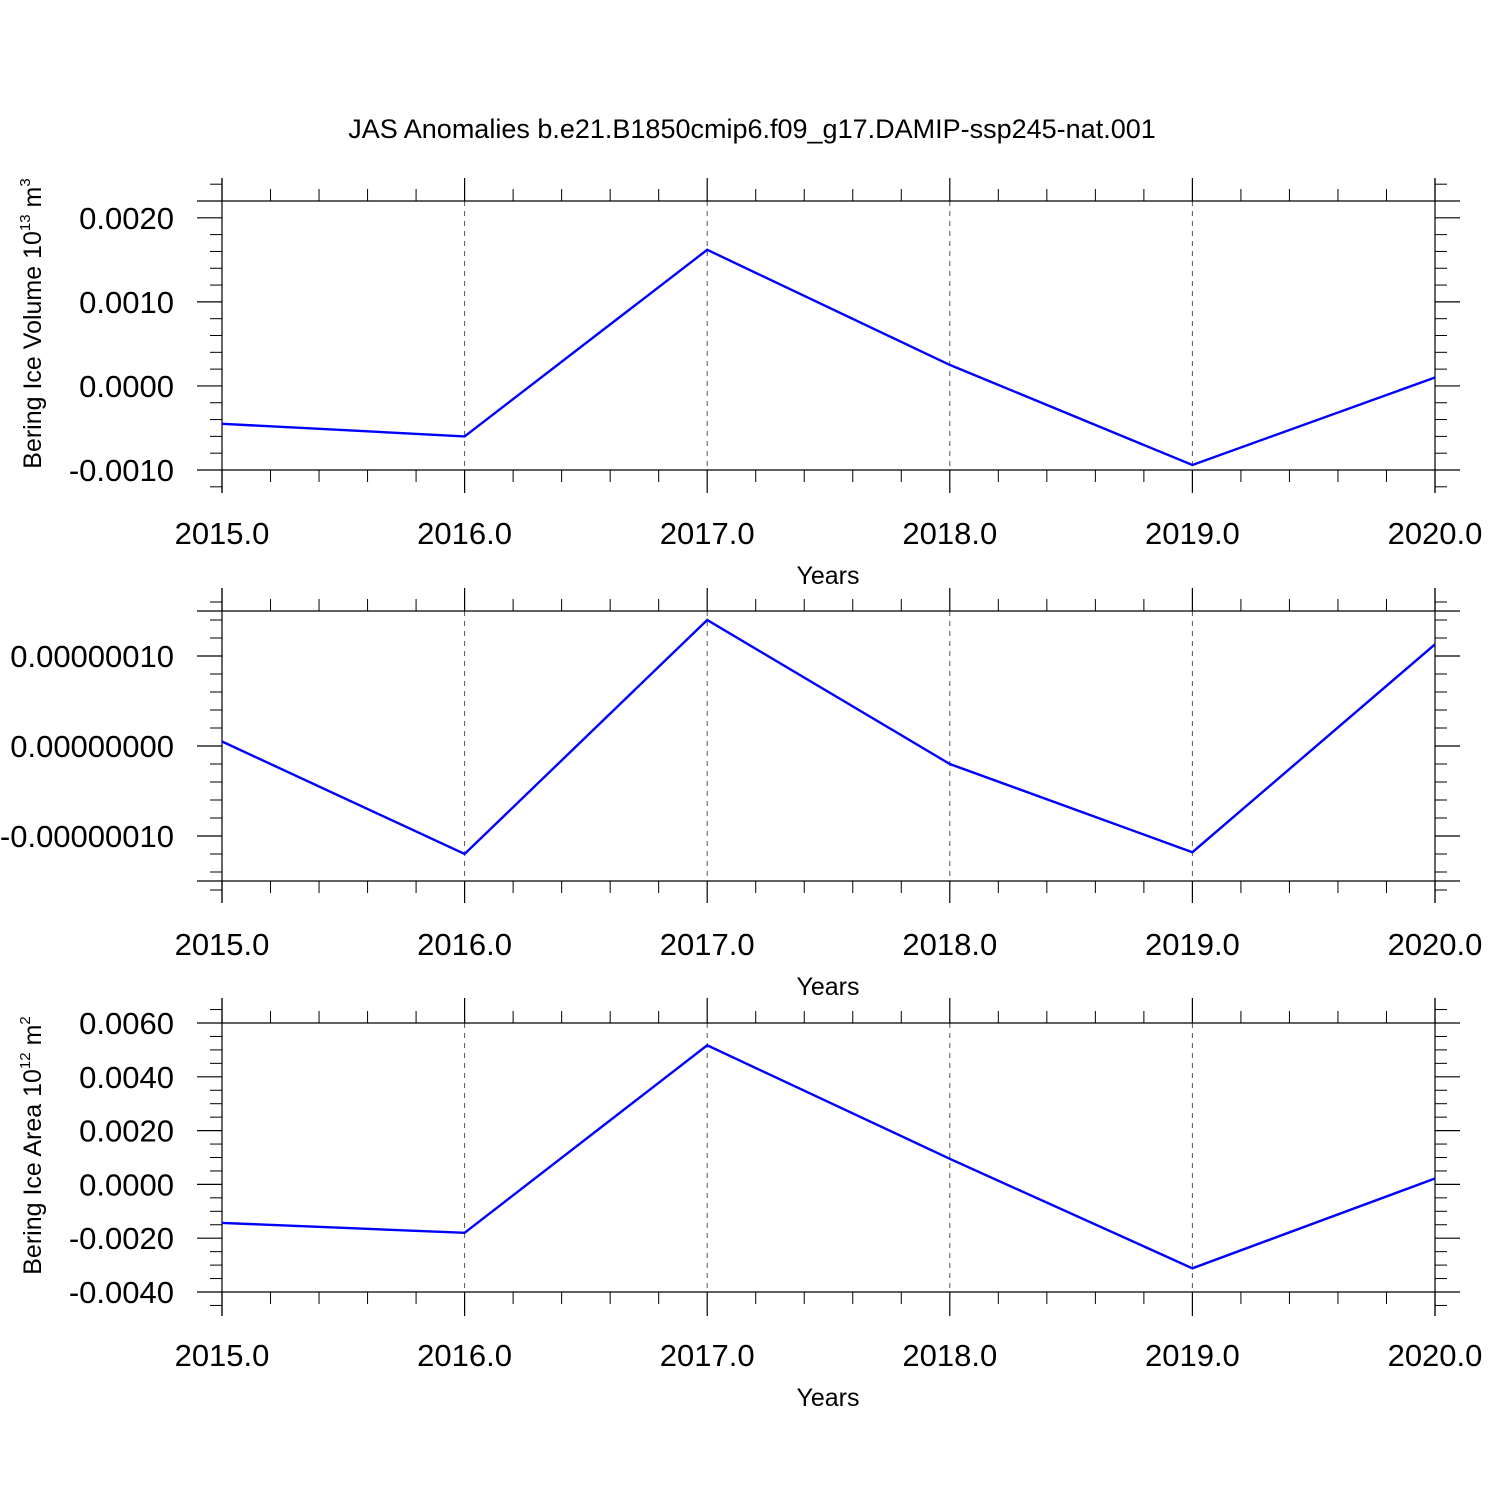  Describe the element at coordinates (92, 656) in the screenshot. I see `y-tick-label: 0.00000010` at that location.